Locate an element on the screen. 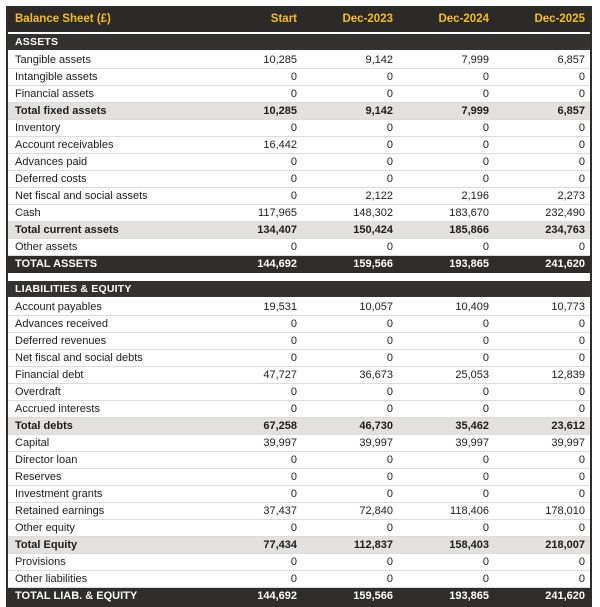  cell-retained-earnings-dec-2023: 72,840 is located at coordinates (350, 511).